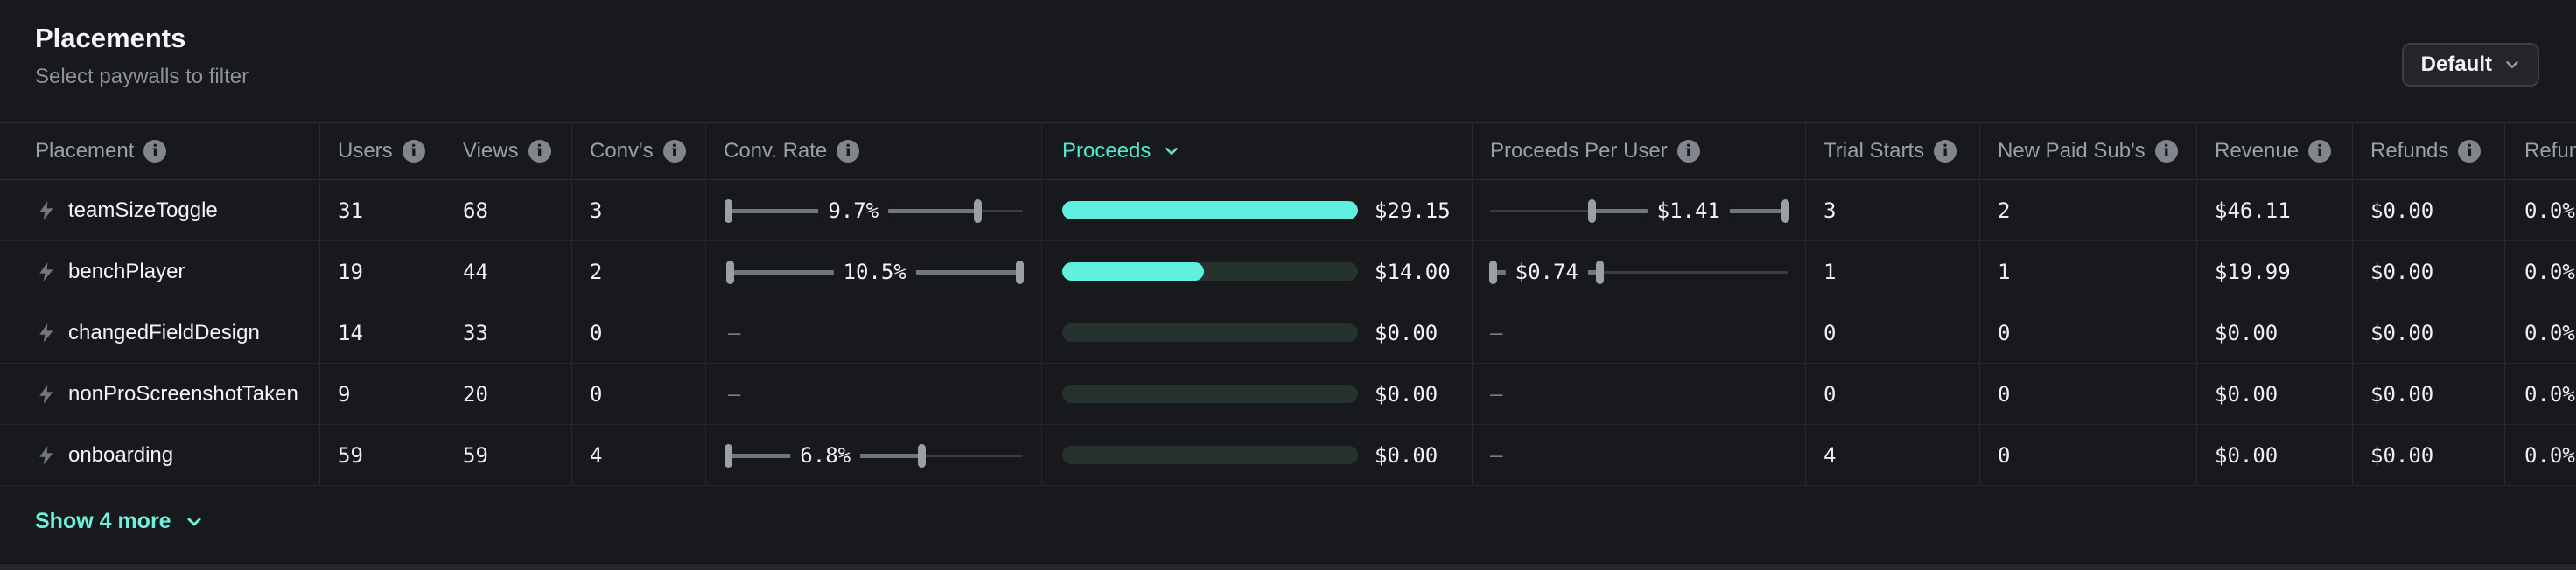 The height and width of the screenshot is (570, 2576). Describe the element at coordinates (507, 151) in the screenshot. I see `column-header-views: Views i` at that location.